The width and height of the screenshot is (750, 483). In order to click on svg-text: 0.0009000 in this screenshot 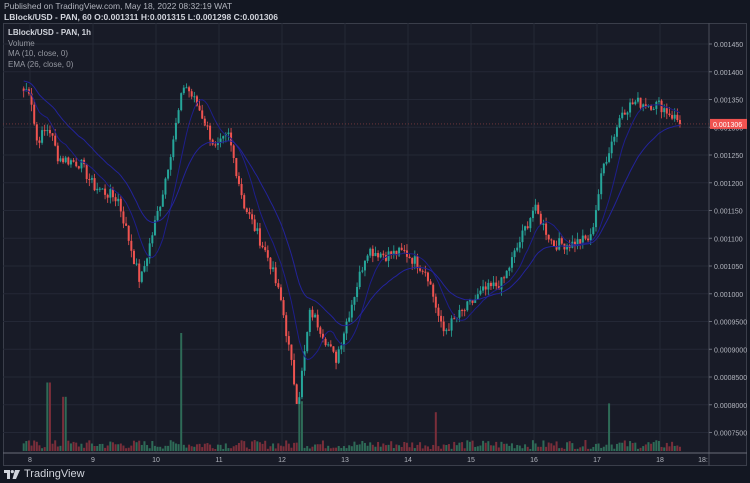, I will do `click(730, 350)`.